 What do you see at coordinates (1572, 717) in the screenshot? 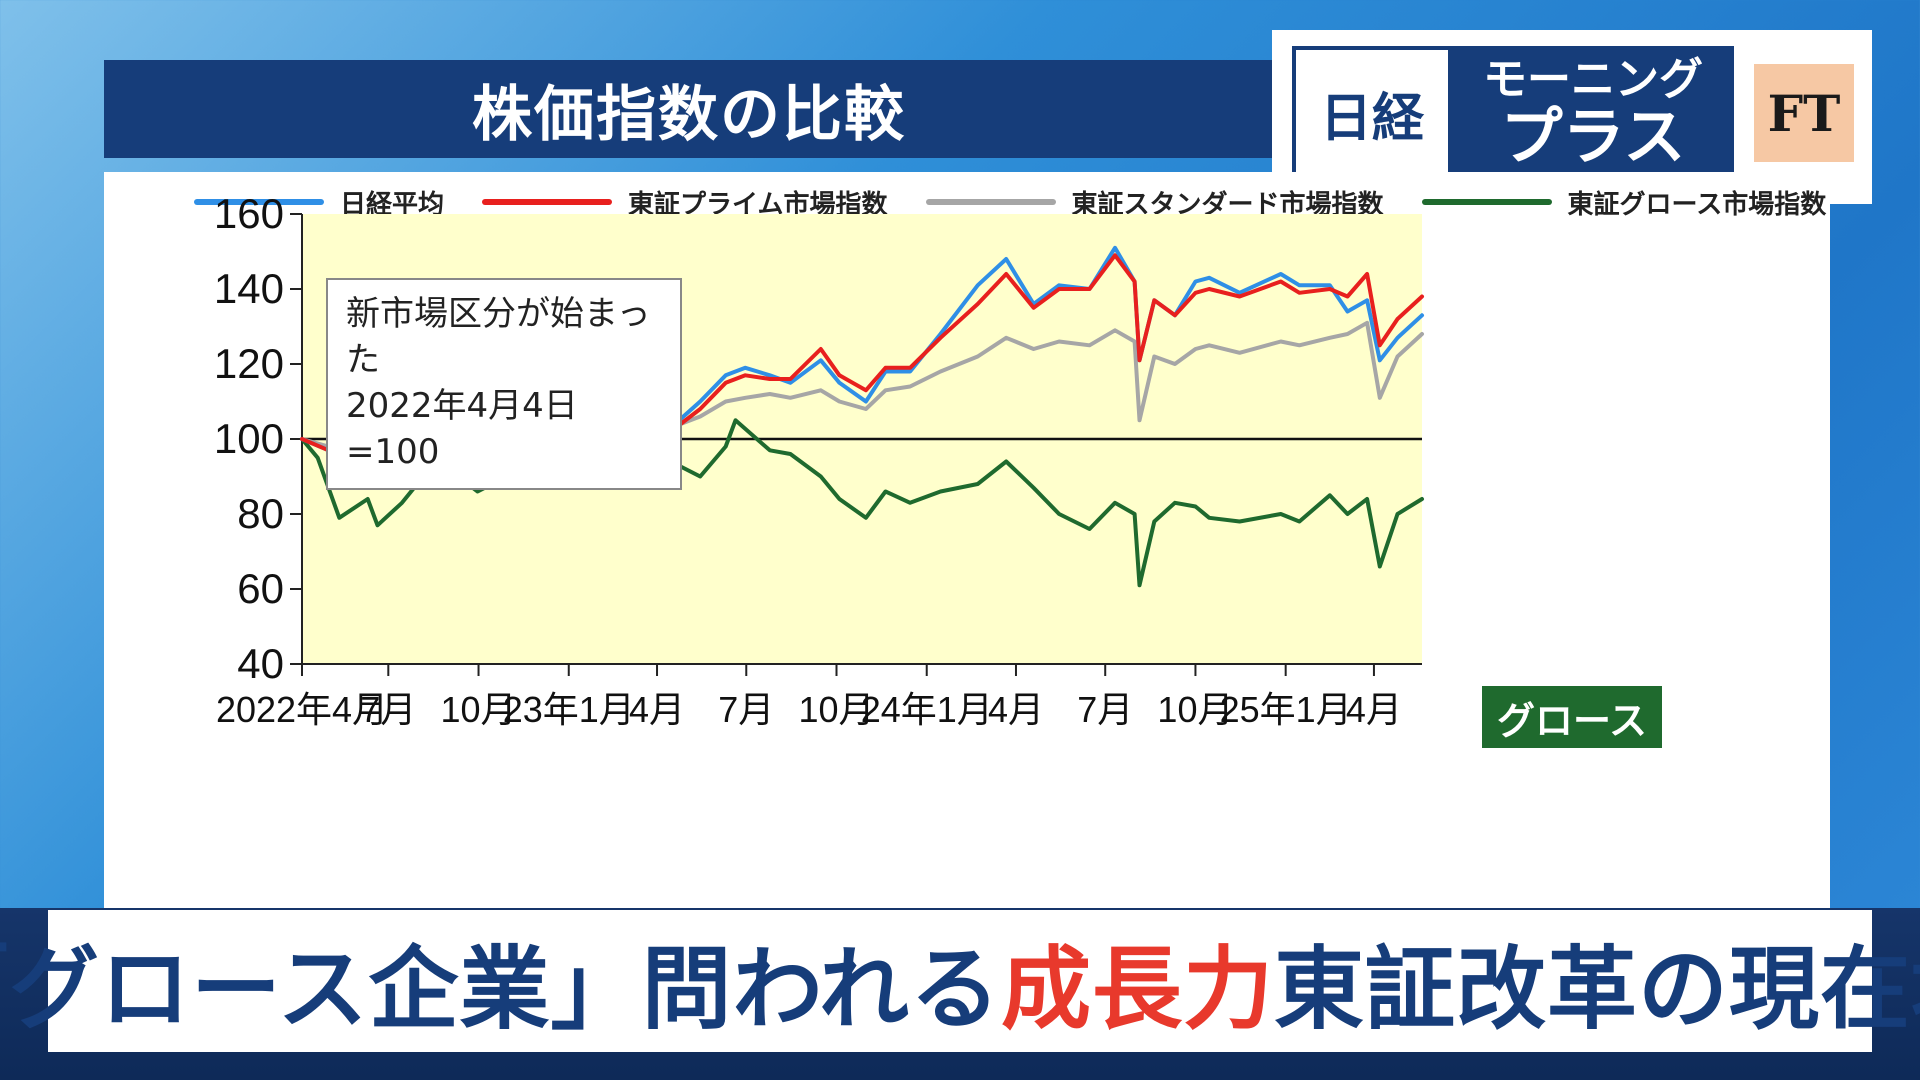
I see `growth-series-tag: グロース` at bounding box center [1572, 717].